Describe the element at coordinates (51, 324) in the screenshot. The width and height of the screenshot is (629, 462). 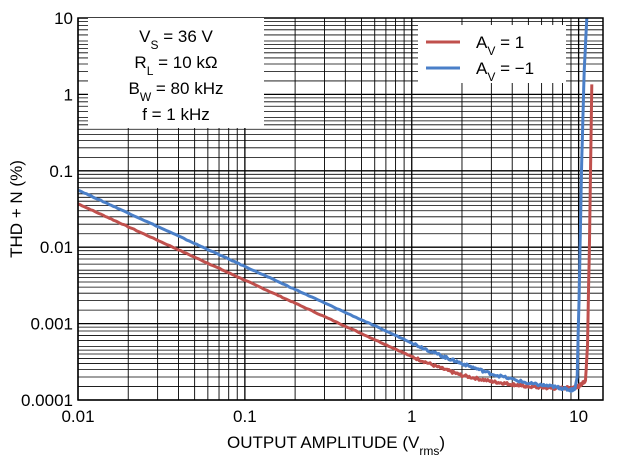
I see `y-tick-label: 0.001` at that location.